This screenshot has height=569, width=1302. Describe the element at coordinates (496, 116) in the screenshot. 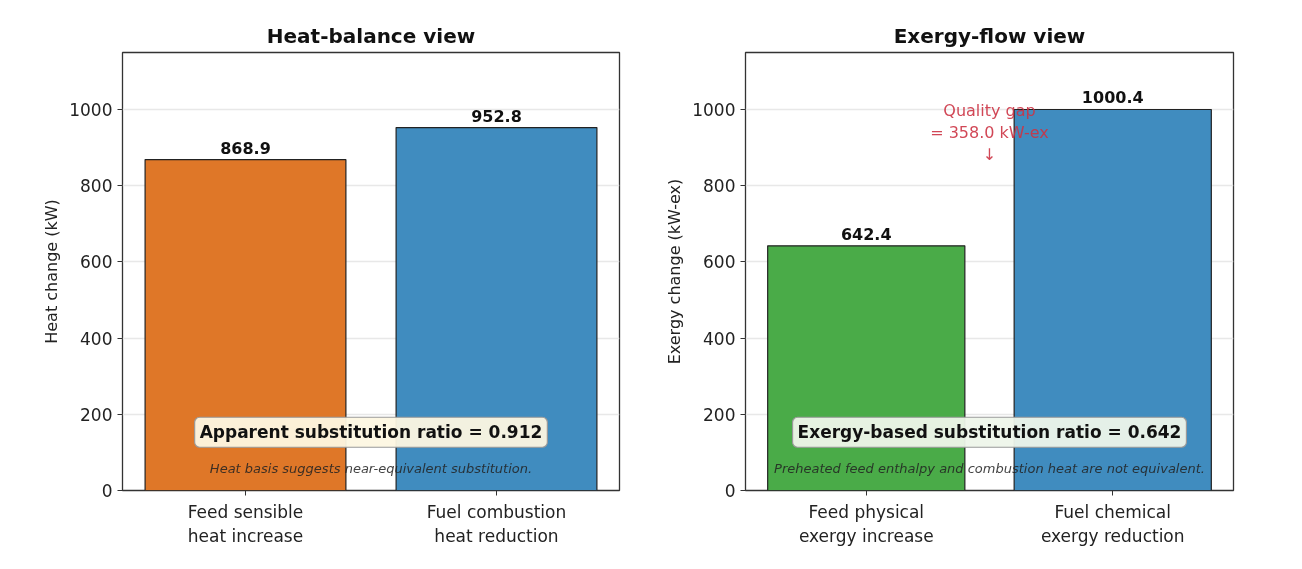

I see `data-label: 952.8` at that location.